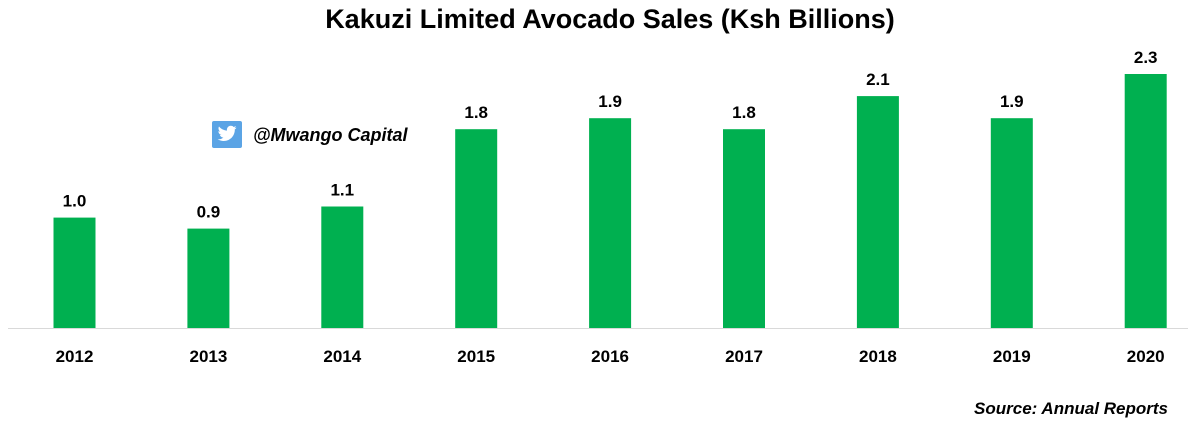 This screenshot has width=1193, height=435. Describe the element at coordinates (1012, 356) in the screenshot. I see `tick-label-2019: 2019` at that location.